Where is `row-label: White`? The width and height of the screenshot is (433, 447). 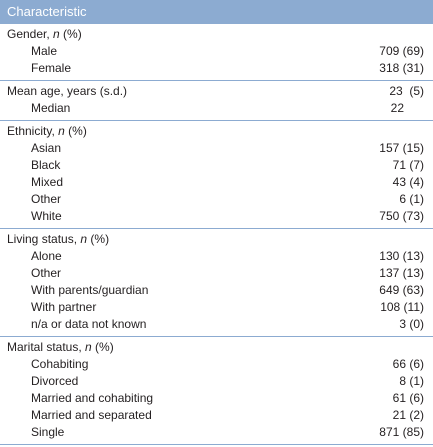
row-label: White is located at coordinates (46, 216).